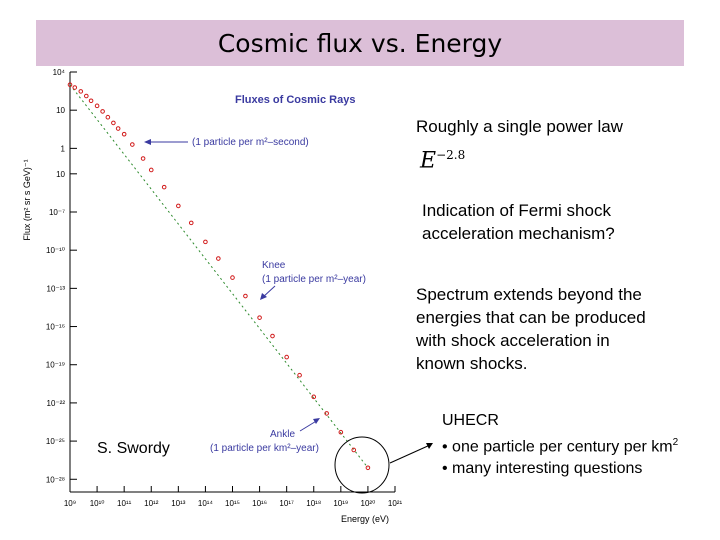 The width and height of the screenshot is (720, 540). What do you see at coordinates (232, 503) in the screenshot?
I see `x-tick-label: 10¹⁵` at bounding box center [232, 503].